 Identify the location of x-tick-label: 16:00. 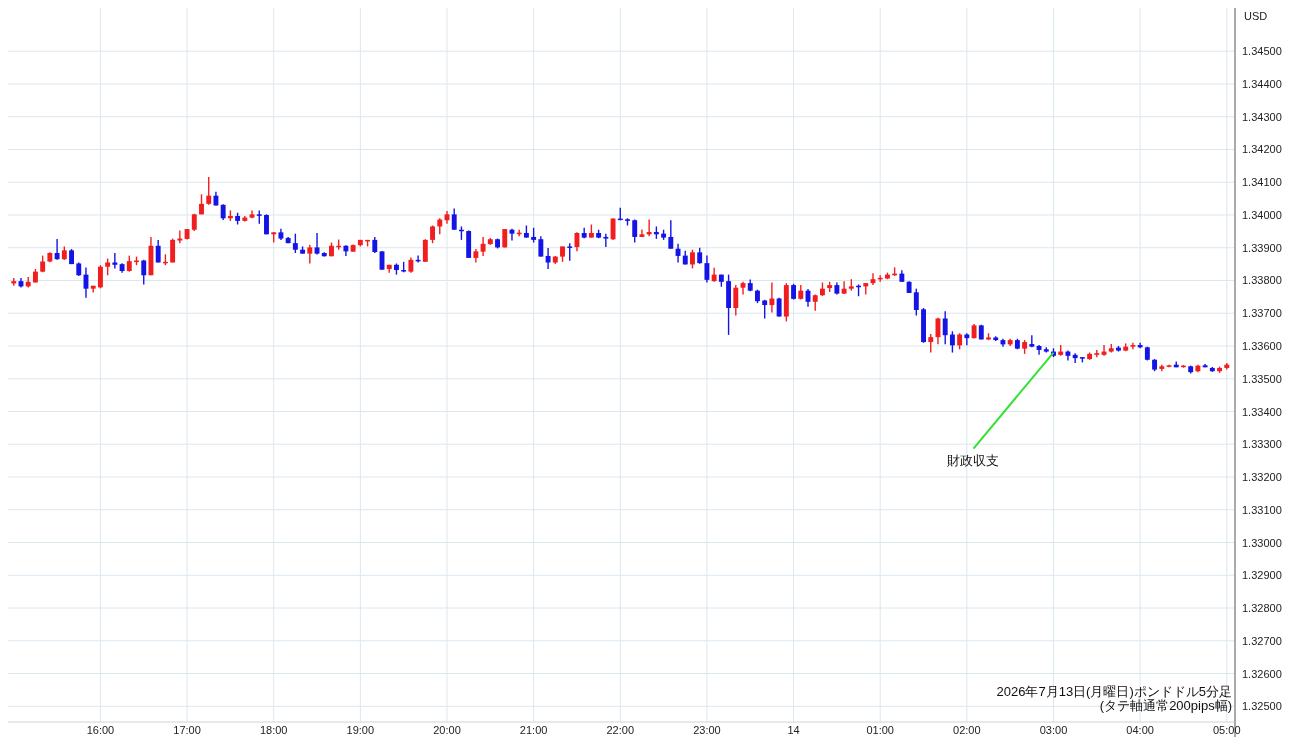
(100, 730).